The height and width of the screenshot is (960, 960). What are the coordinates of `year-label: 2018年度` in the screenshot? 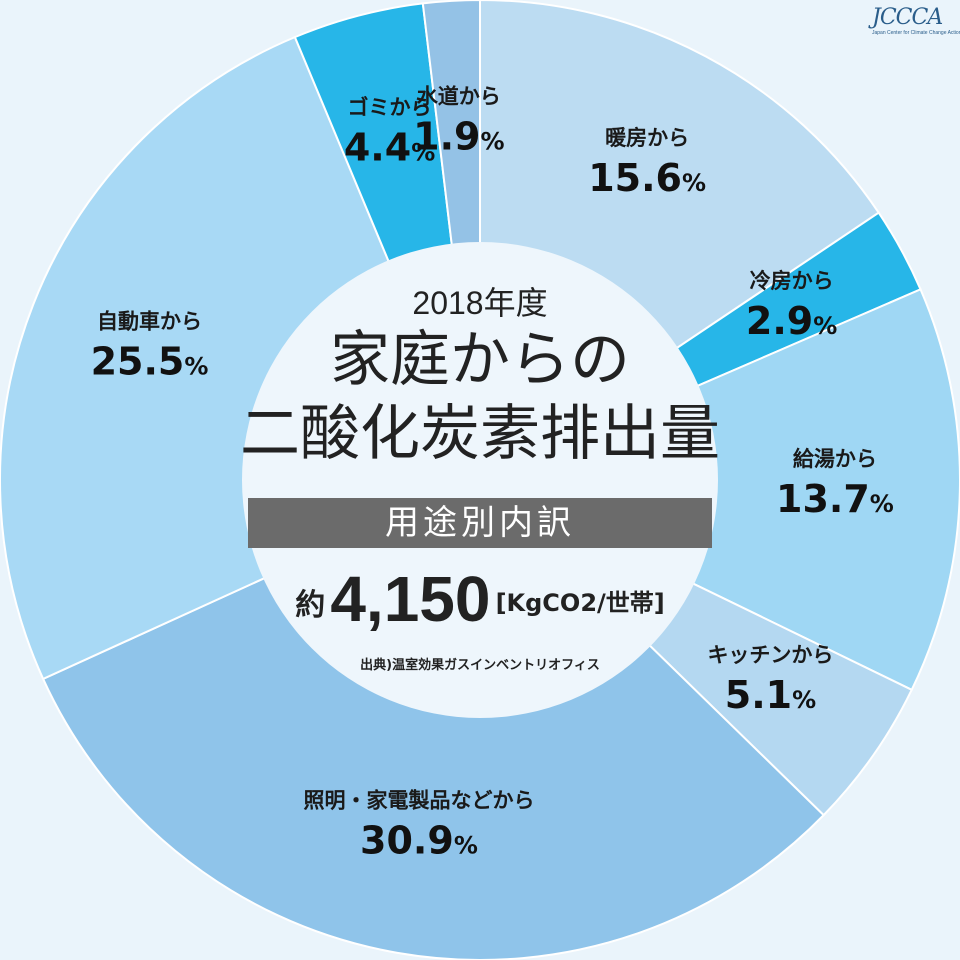 It's located at (480, 303).